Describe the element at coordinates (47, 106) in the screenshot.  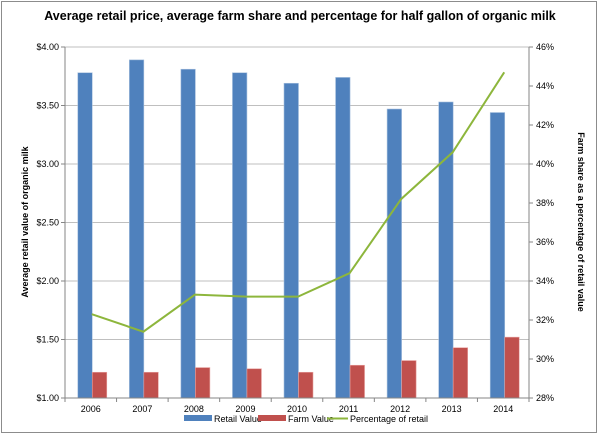
I see `y-tick-label: $3.50` at that location.